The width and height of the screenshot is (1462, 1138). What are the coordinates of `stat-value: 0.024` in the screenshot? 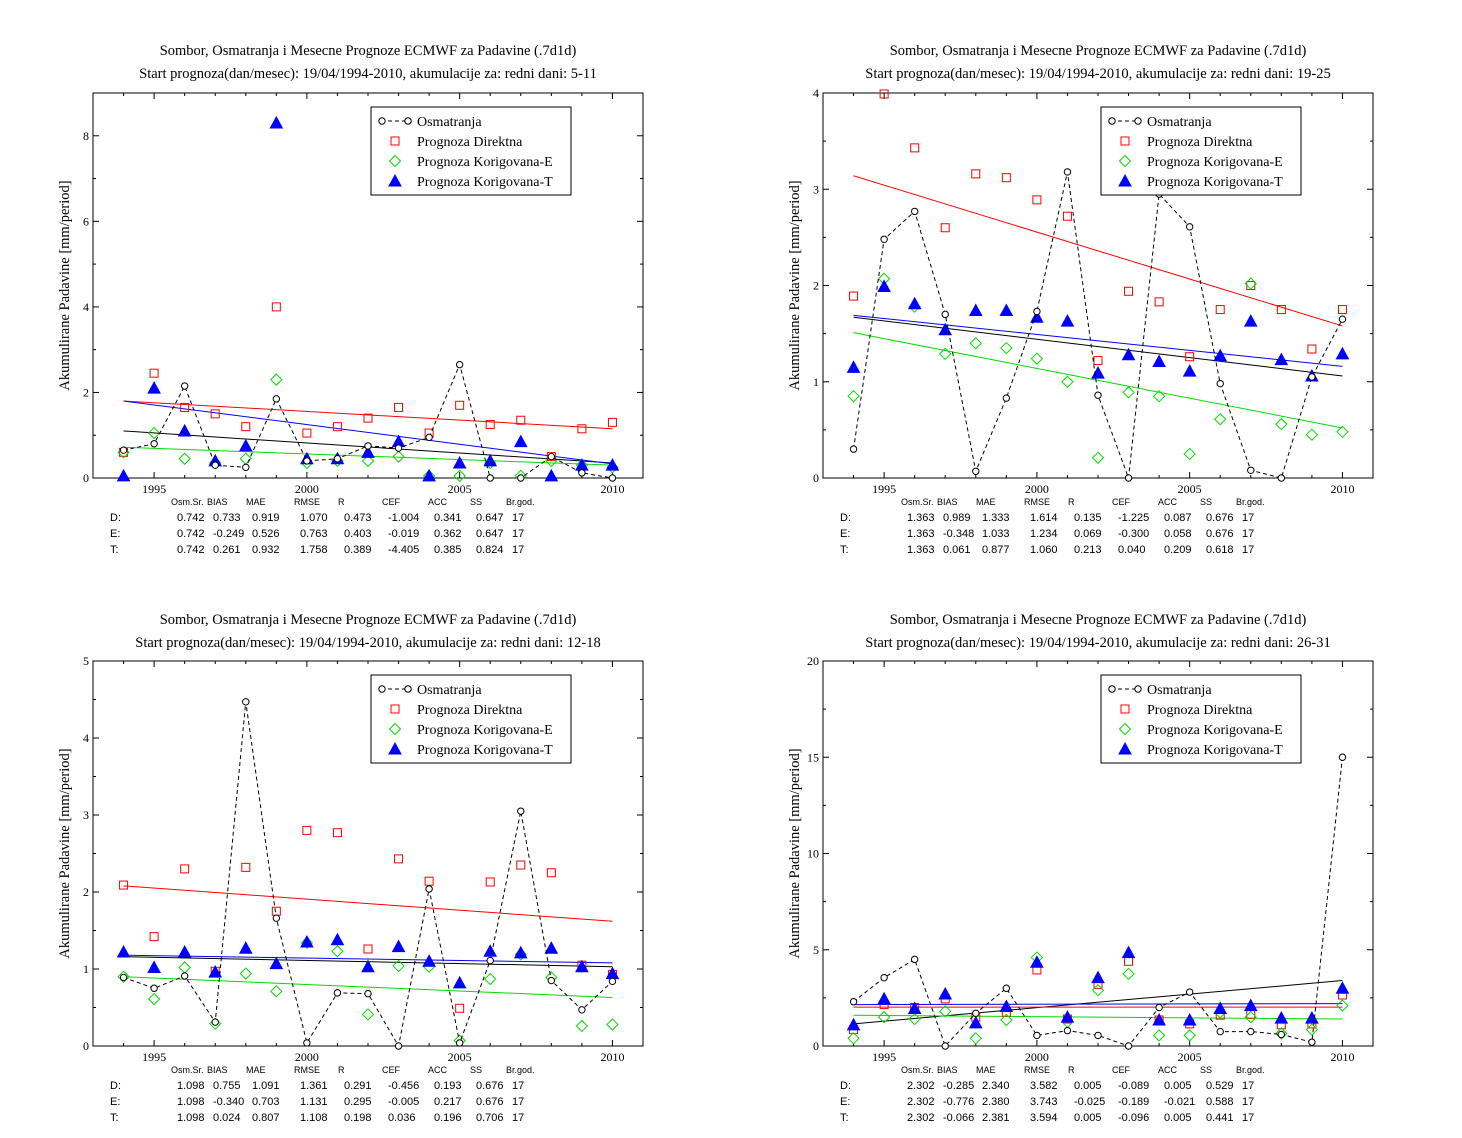 It's located at (227, 1118).